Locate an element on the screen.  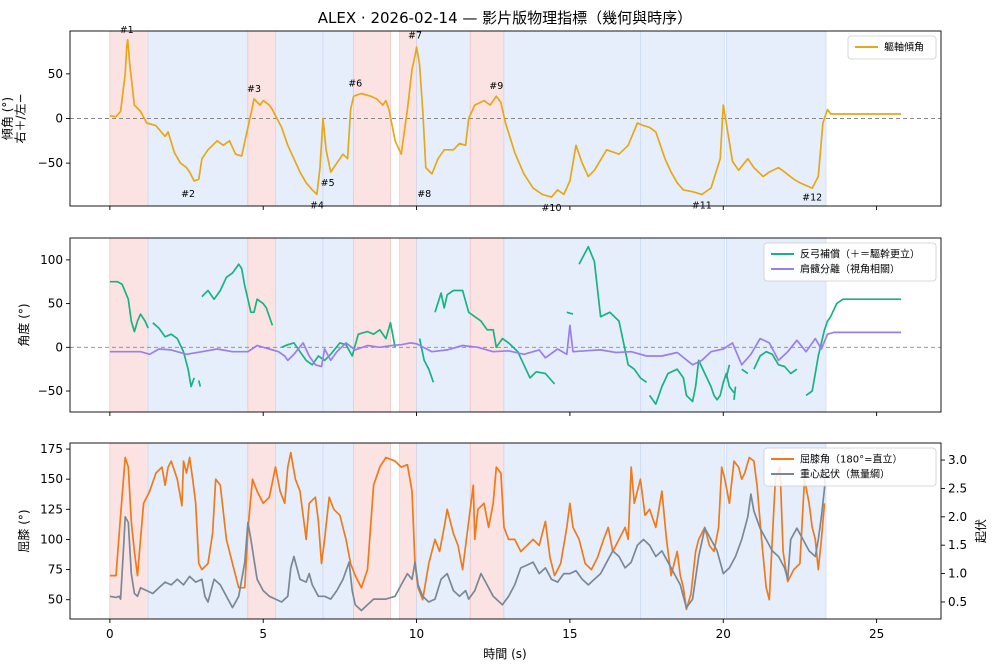
x-tick-label: 10 is located at coordinates (416, 634).